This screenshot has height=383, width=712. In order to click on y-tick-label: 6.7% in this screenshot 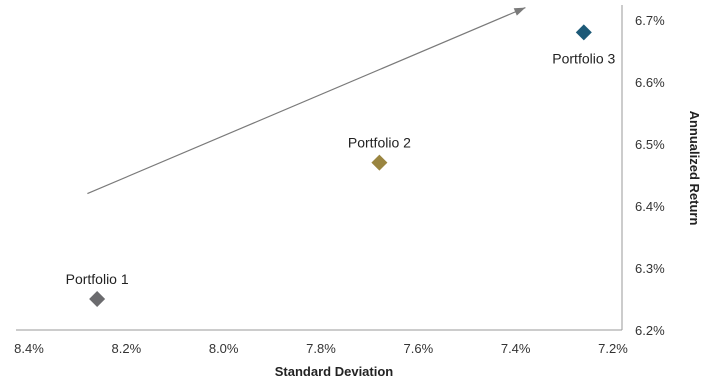, I will do `click(650, 20)`.